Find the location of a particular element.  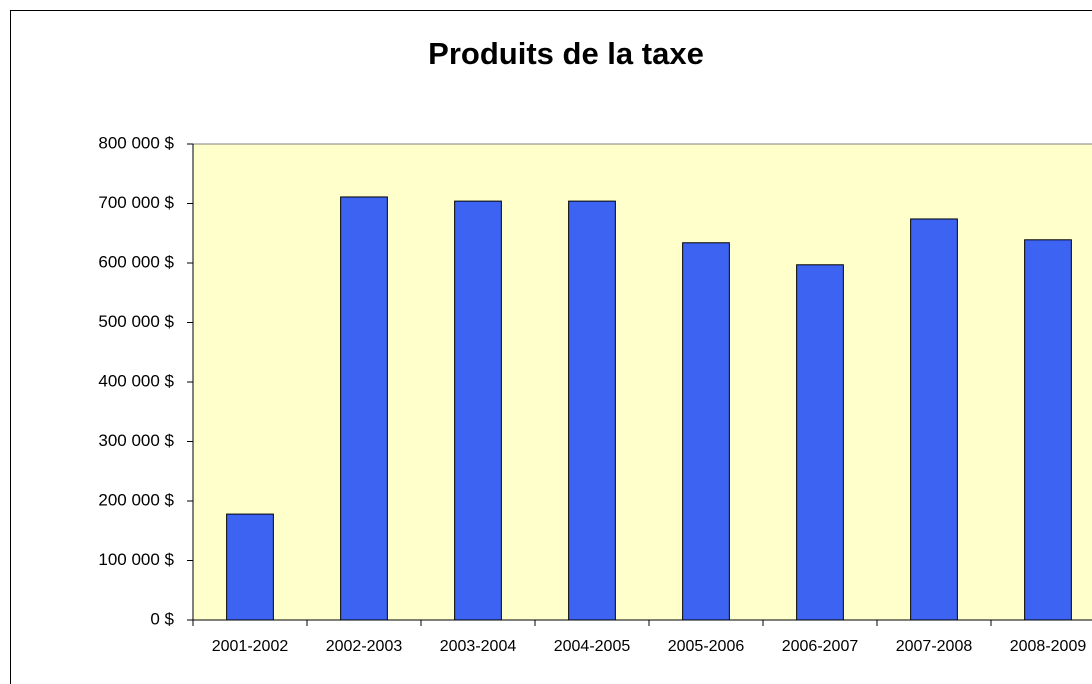

chart-title: Produits de la taxe is located at coordinates (566, 53).